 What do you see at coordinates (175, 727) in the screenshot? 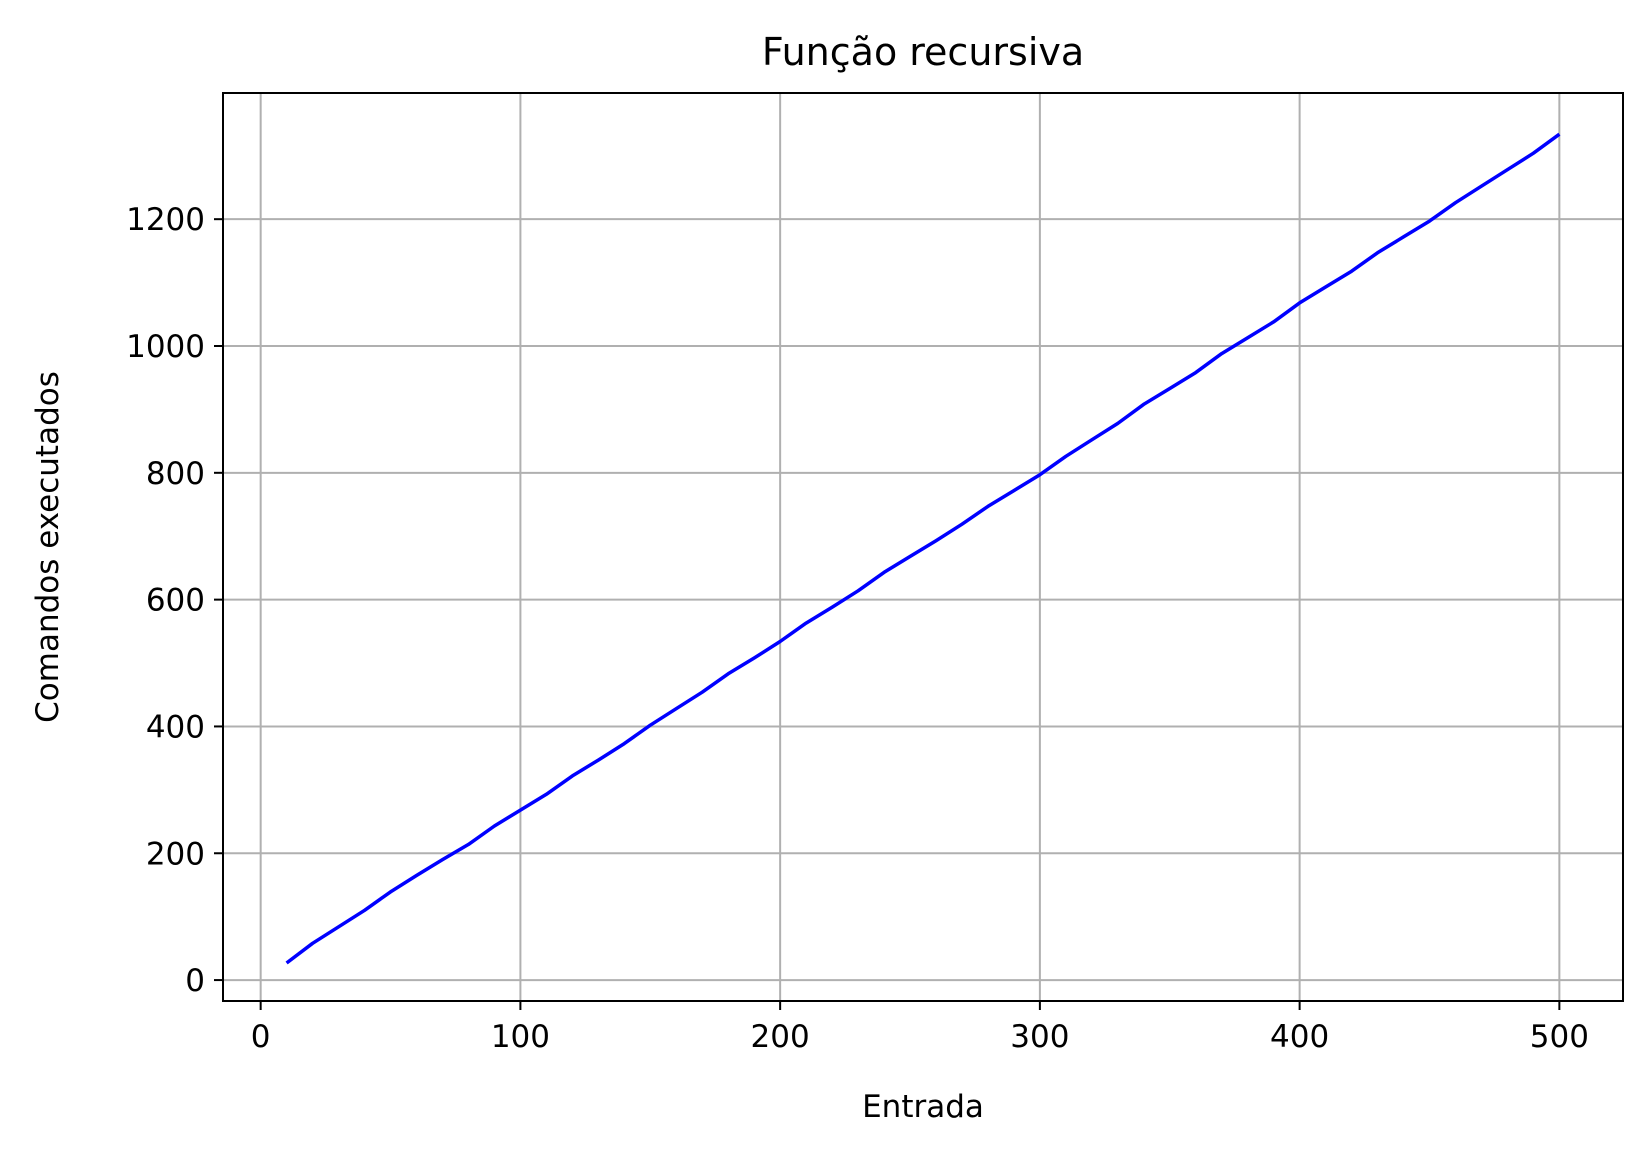
I see `y-tick-label-400: 400` at bounding box center [175, 727].